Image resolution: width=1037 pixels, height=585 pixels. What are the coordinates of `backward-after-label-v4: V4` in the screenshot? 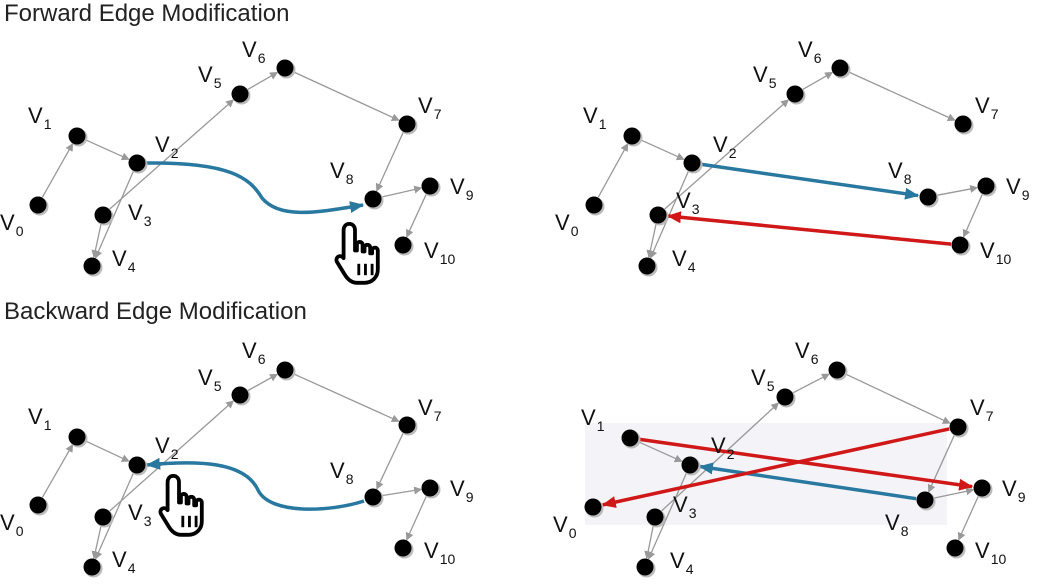 It's located at (682, 562).